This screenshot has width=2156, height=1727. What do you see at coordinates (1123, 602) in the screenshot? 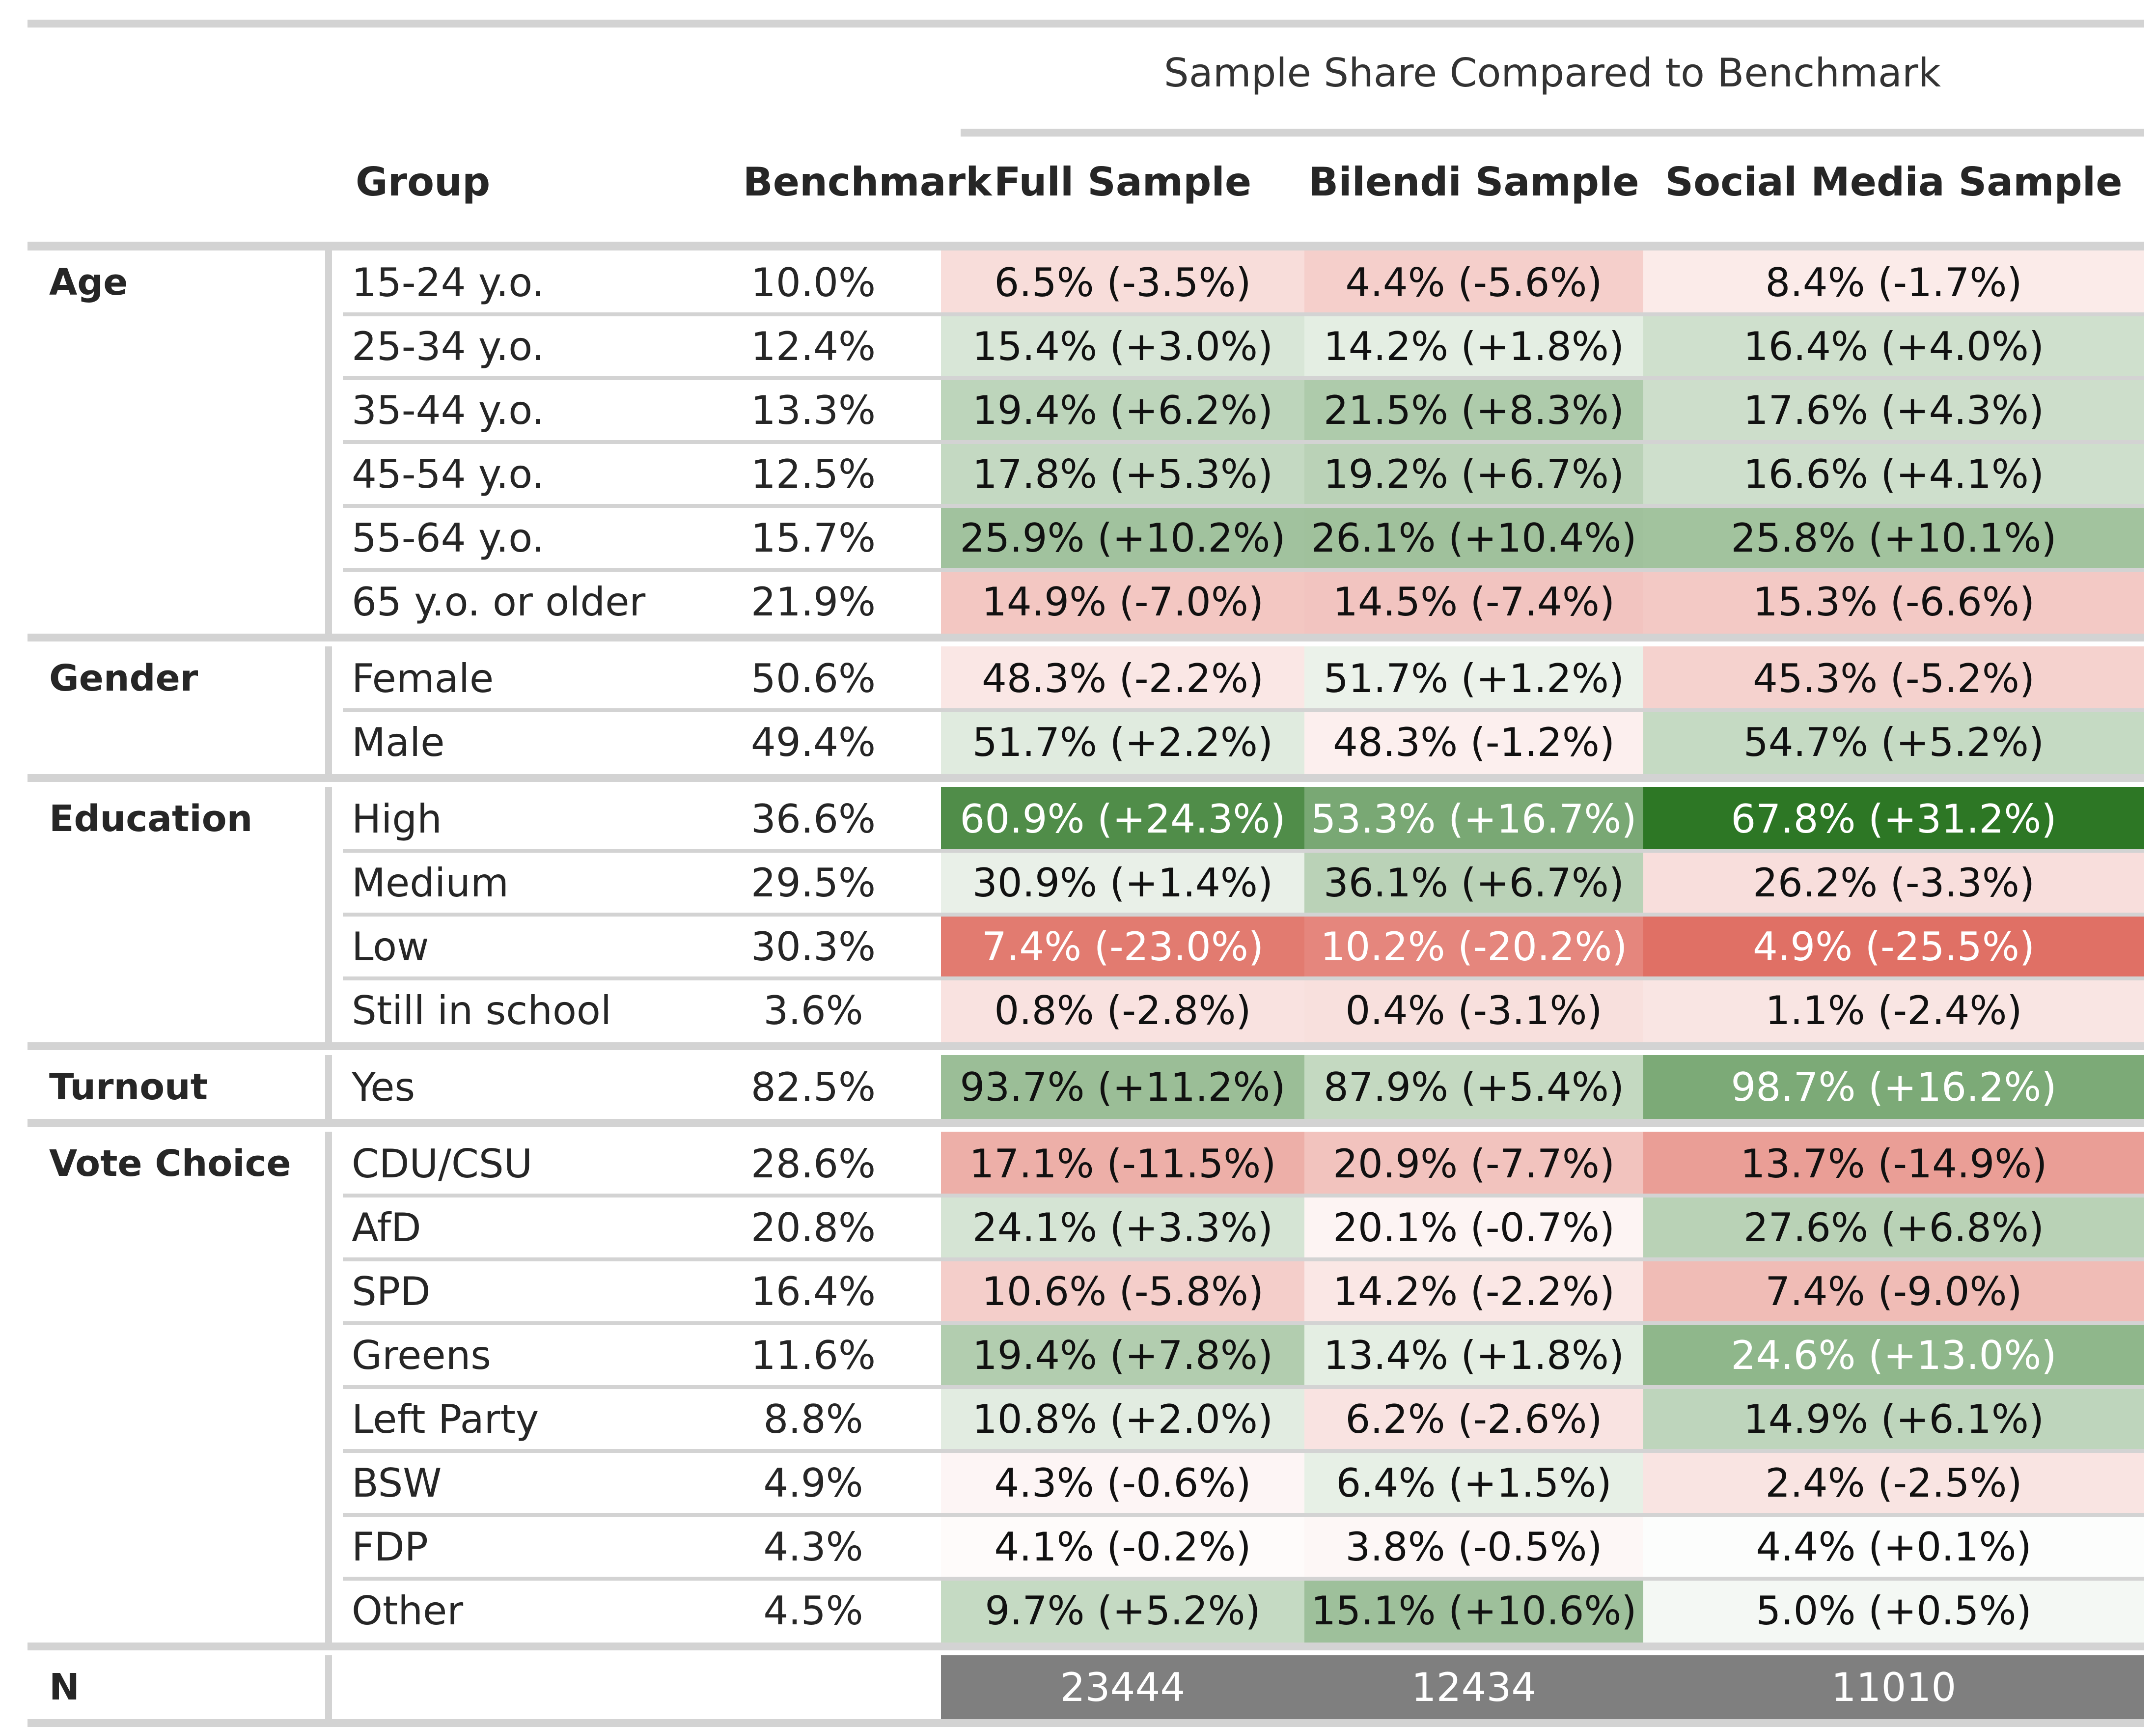
I see `full-sample-cell: 14.9% (-7.0%)` at bounding box center [1123, 602].